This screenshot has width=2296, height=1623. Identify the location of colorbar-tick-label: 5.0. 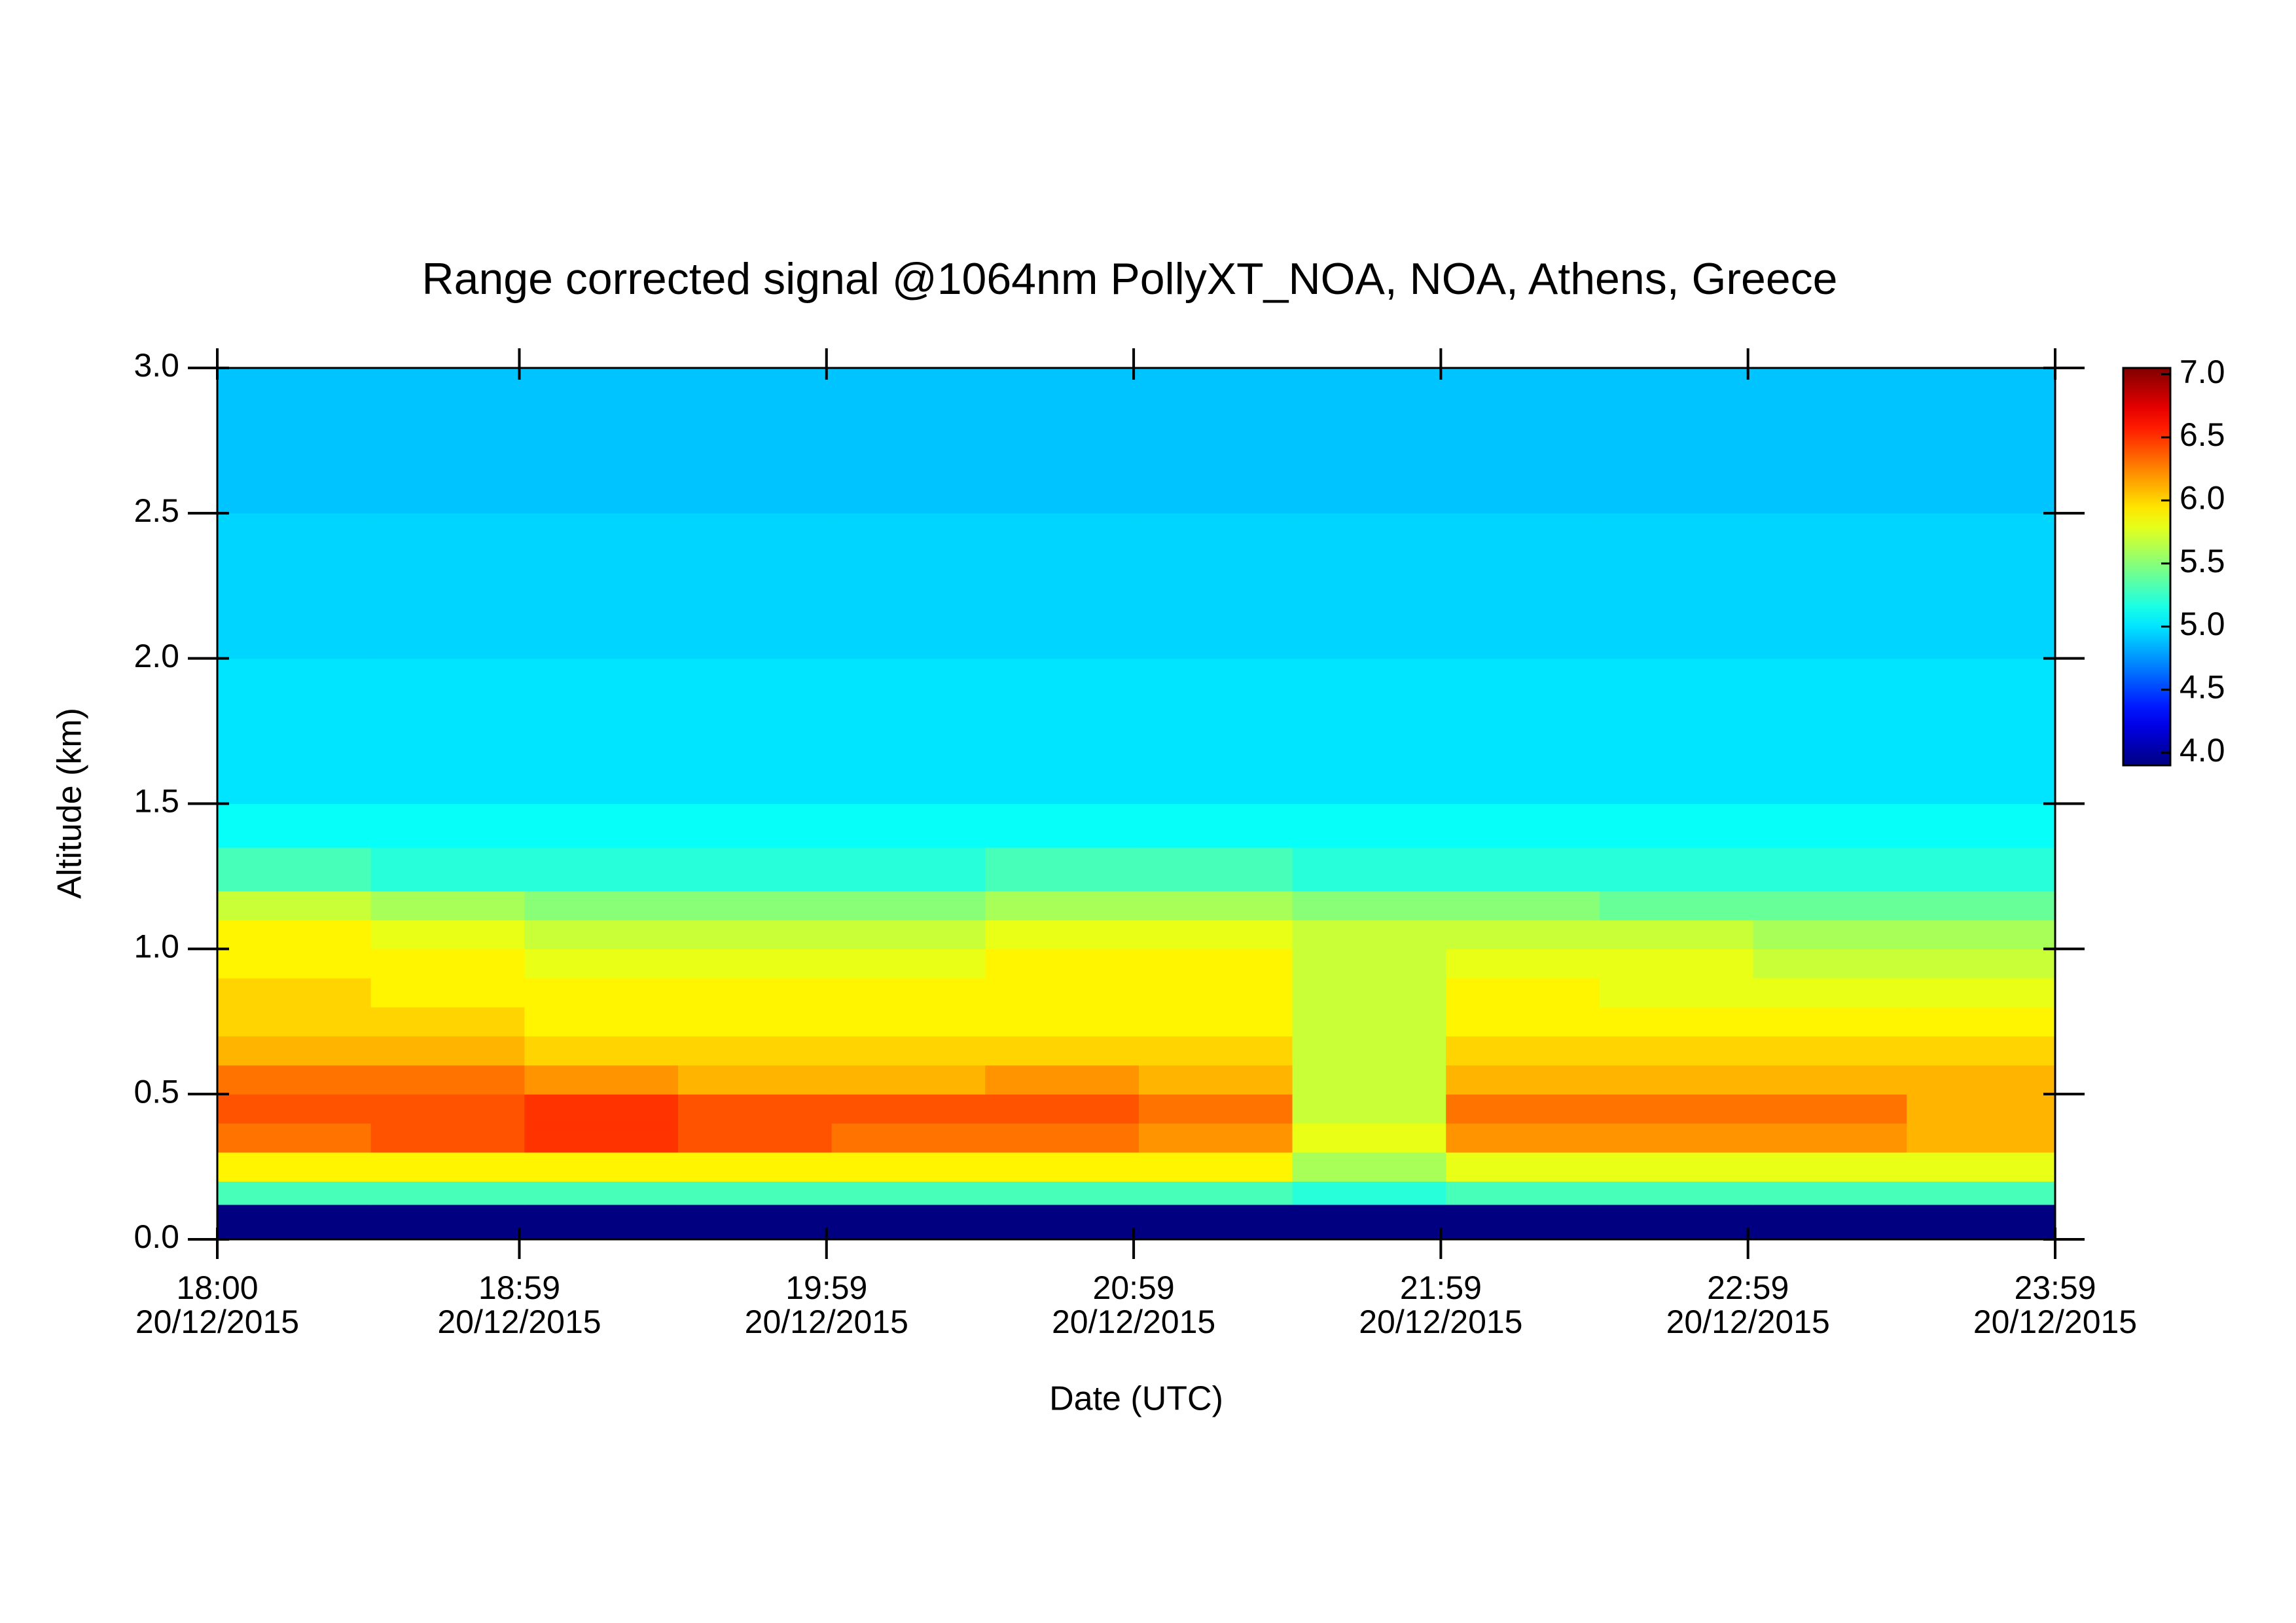
(2202, 624).